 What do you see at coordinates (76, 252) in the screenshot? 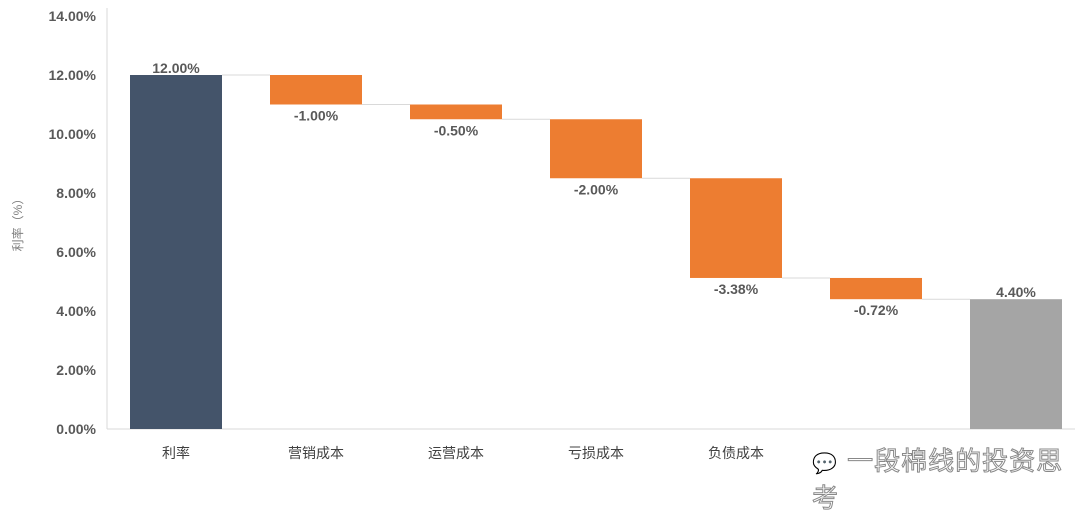
I see `y-tick-label: 6.00%` at bounding box center [76, 252].